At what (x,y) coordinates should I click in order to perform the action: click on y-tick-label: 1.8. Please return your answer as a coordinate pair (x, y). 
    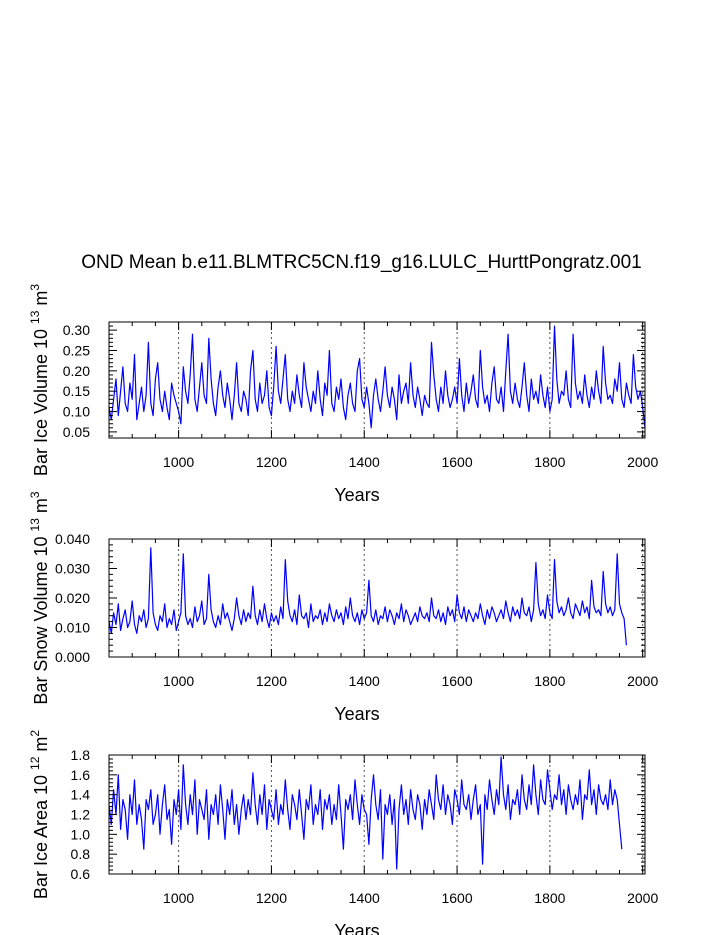
    Looking at the image, I should click on (81, 755).